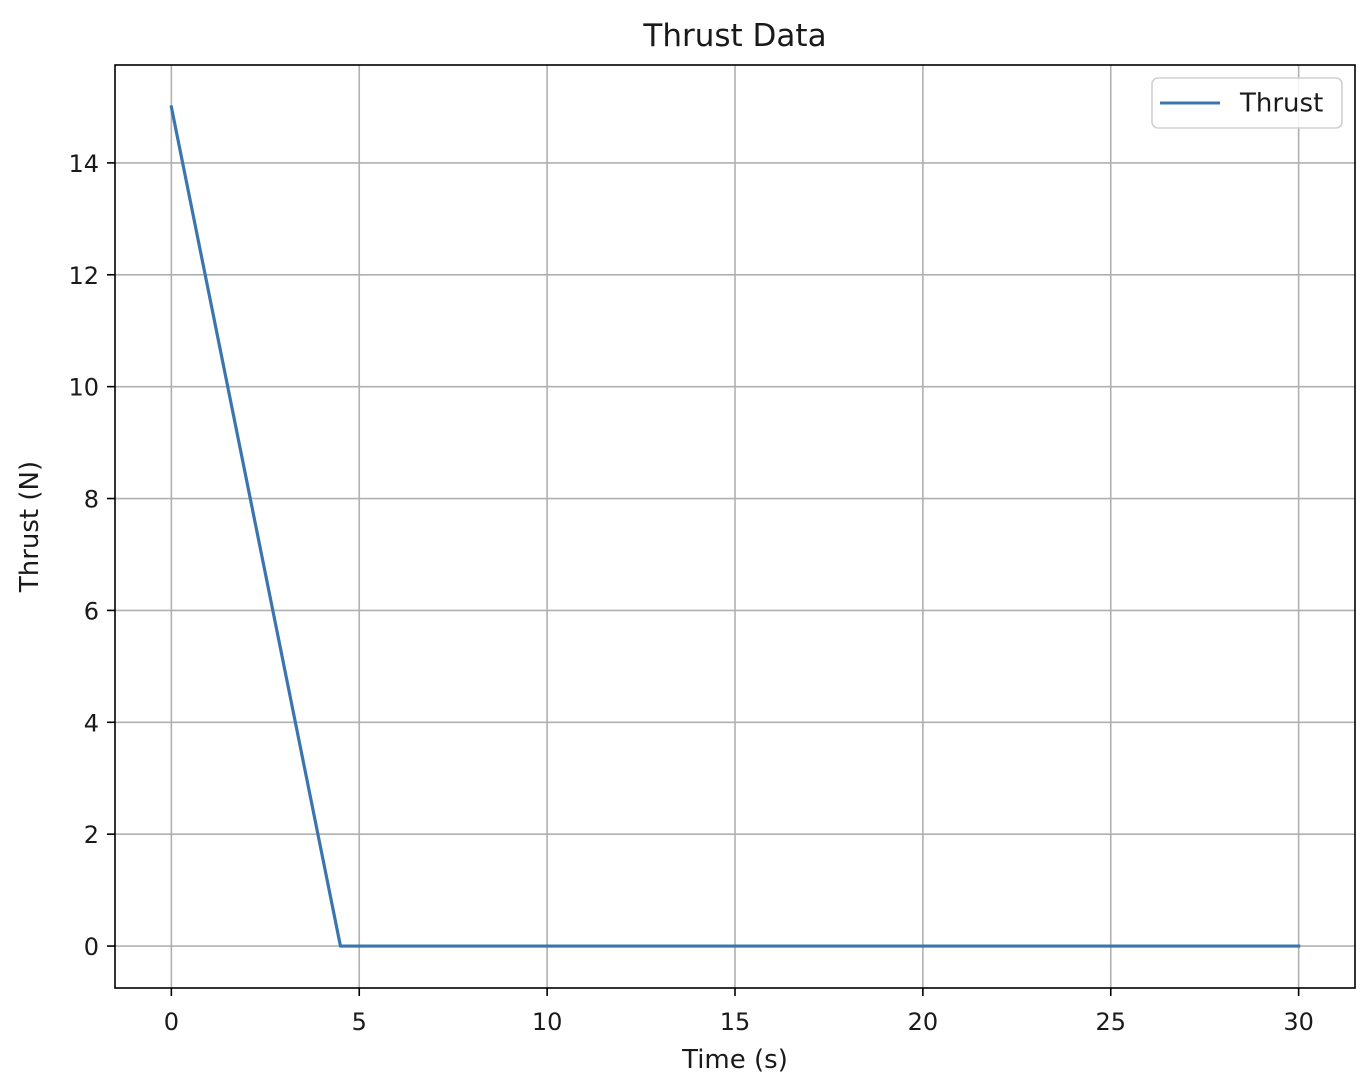 The image size is (1370, 1088). What do you see at coordinates (923, 1022) in the screenshot?
I see `x-tick-label: 20` at bounding box center [923, 1022].